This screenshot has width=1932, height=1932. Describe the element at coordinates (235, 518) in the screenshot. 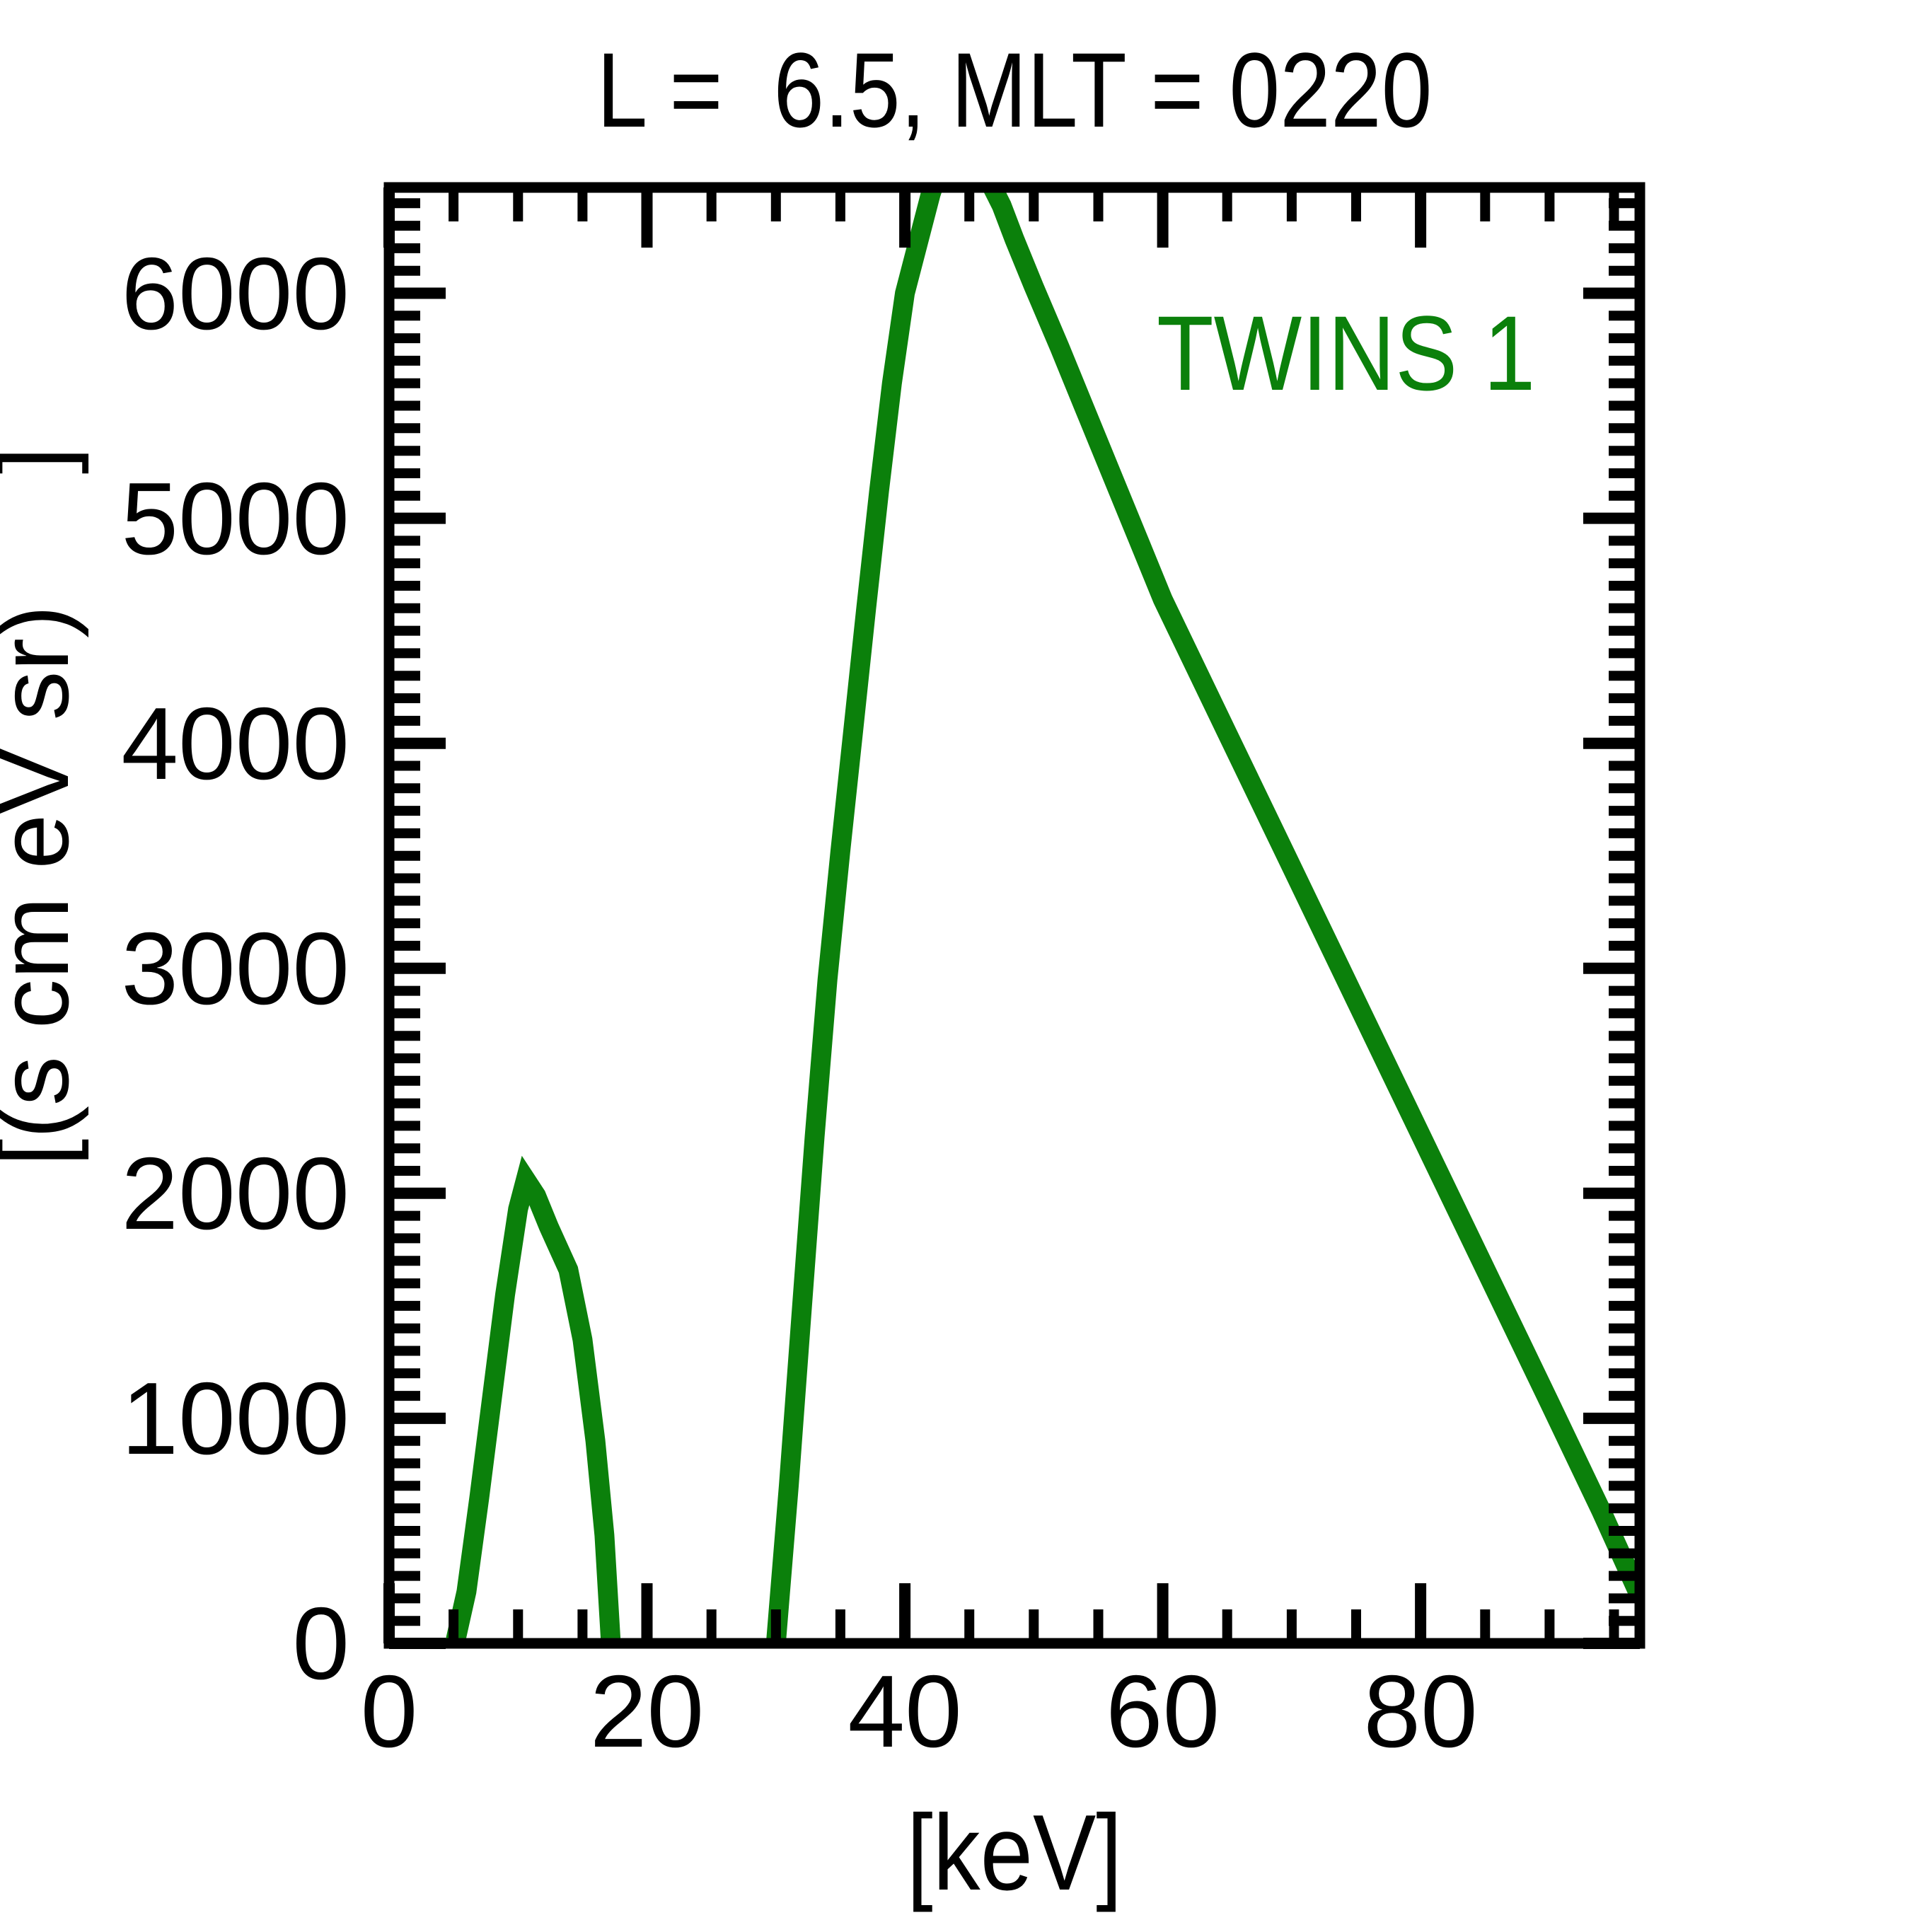

I see `y-tick-label-5000: 5000` at that location.